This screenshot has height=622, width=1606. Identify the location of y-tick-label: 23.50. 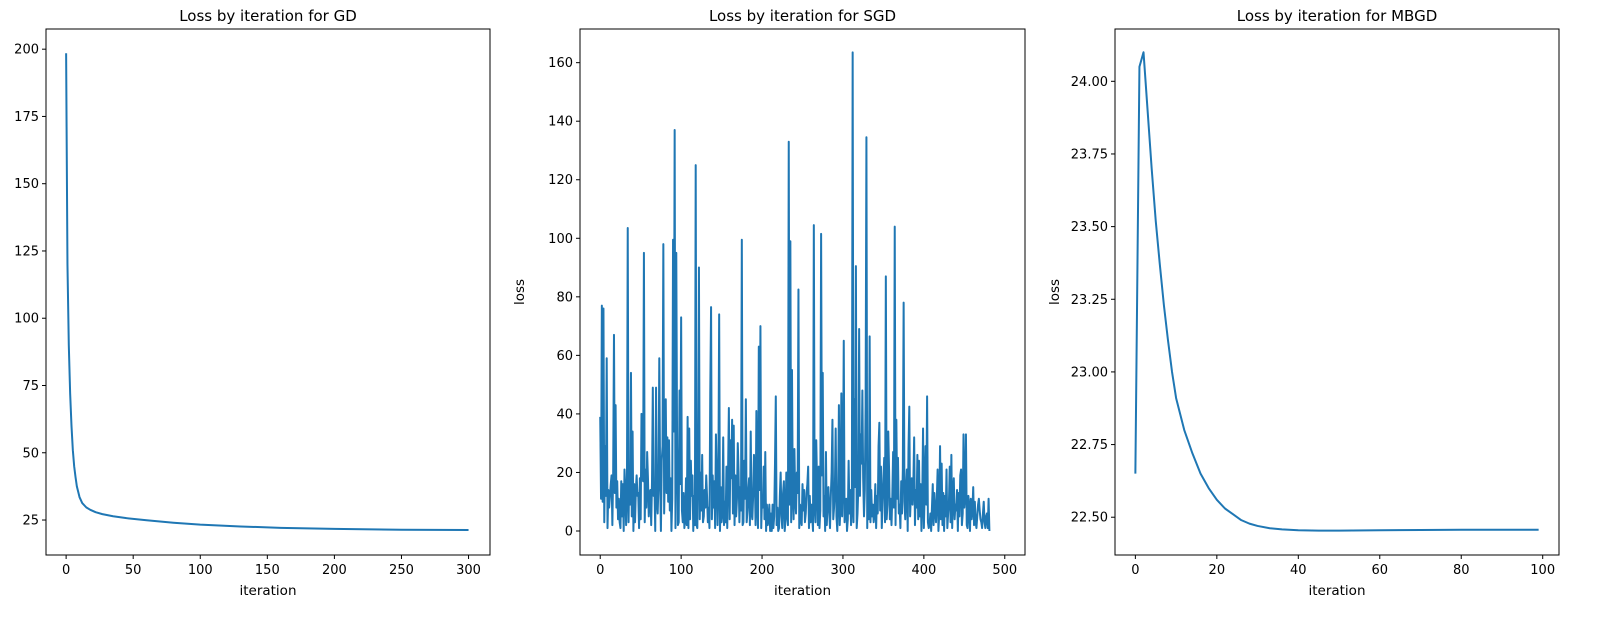
(1089, 227).